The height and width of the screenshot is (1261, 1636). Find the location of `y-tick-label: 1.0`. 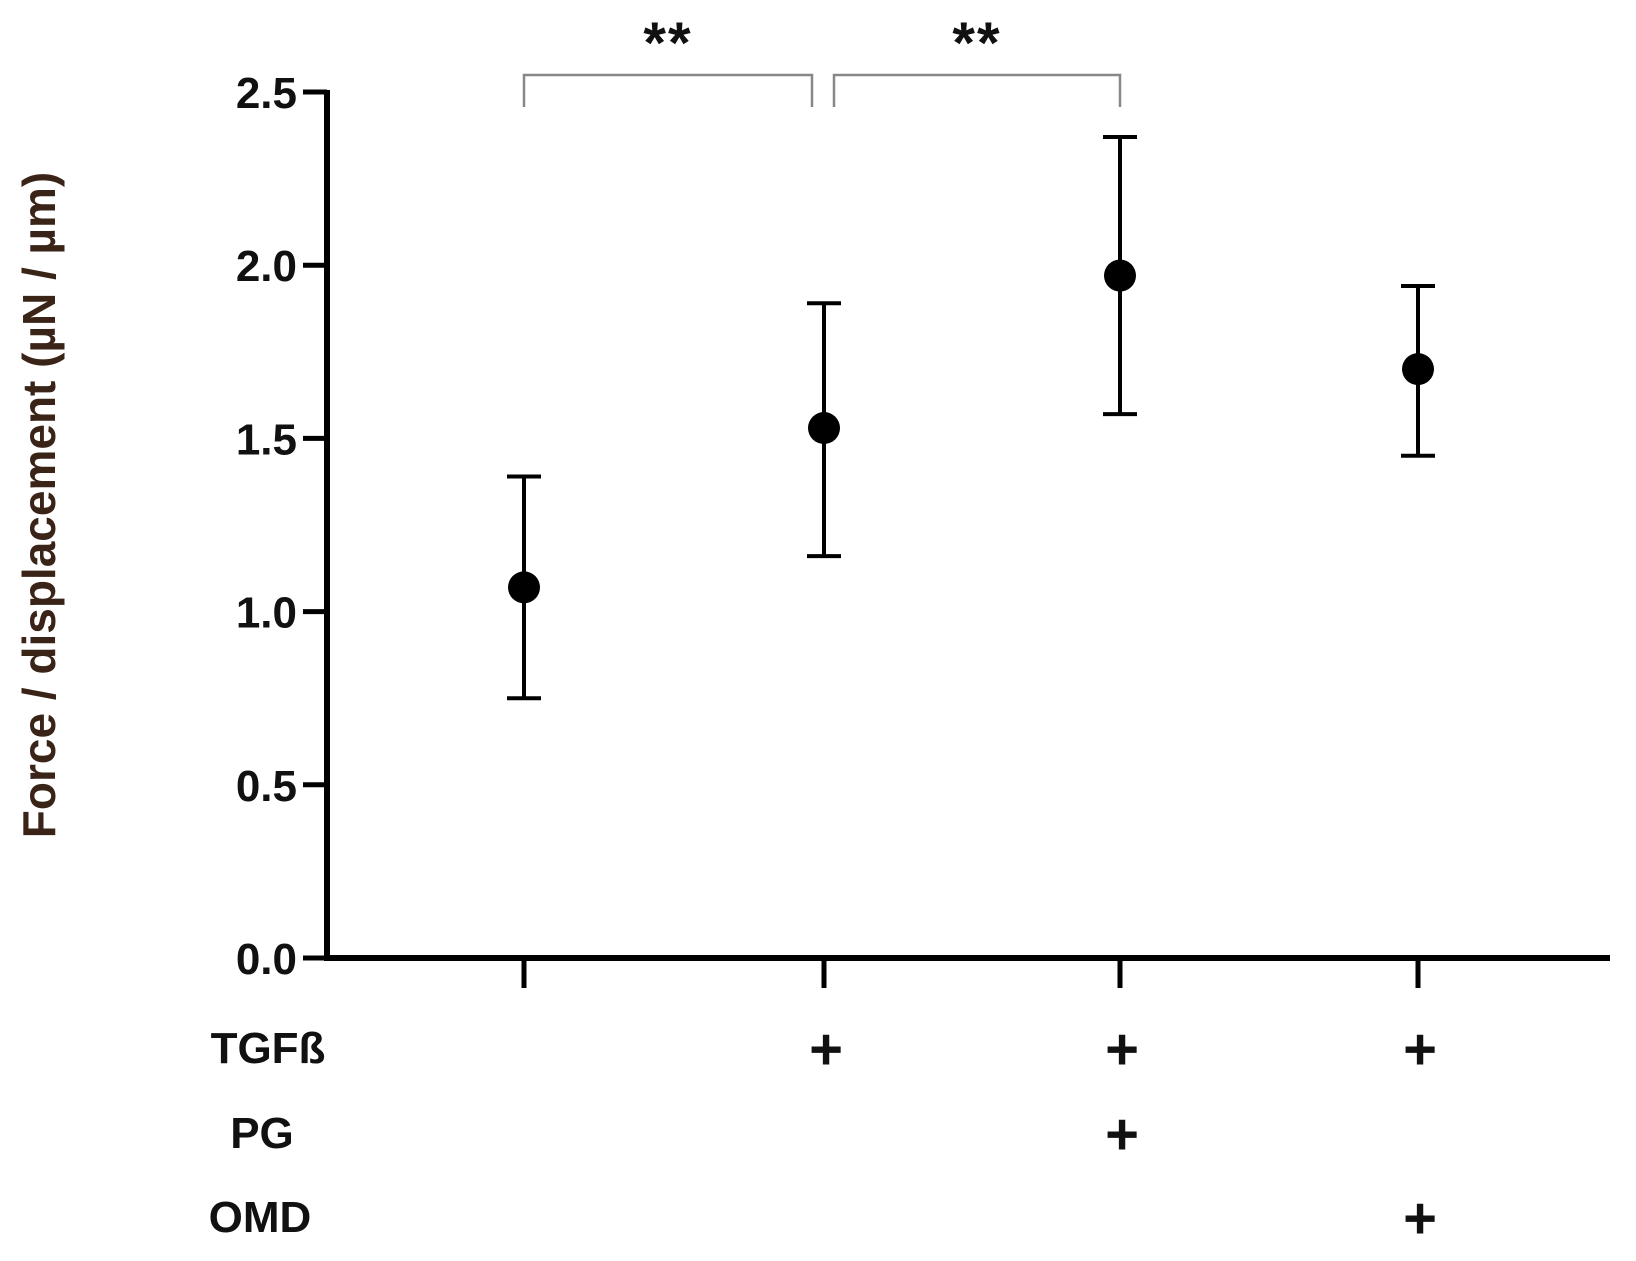

y-tick-label: 1.0 is located at coordinates (266, 613).